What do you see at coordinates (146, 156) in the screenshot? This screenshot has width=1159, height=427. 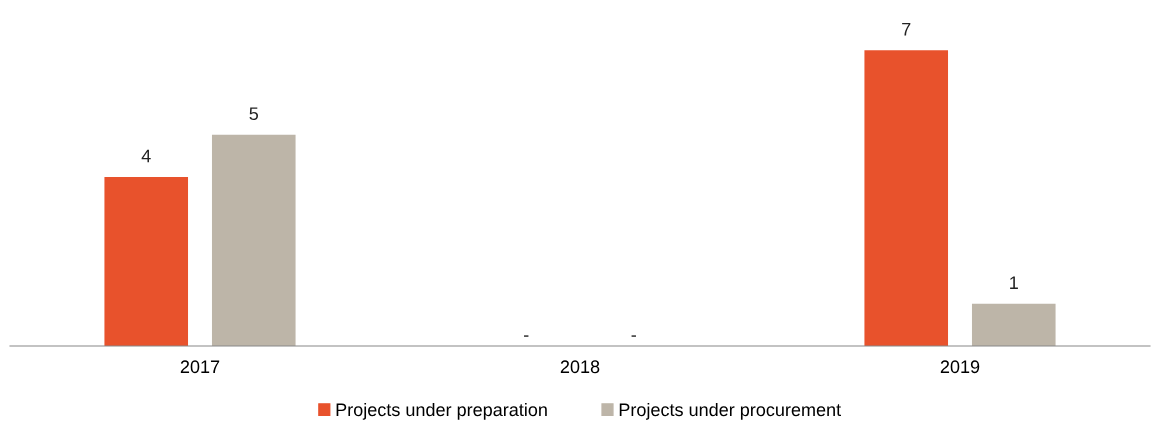 I see `data-label: 4` at bounding box center [146, 156].